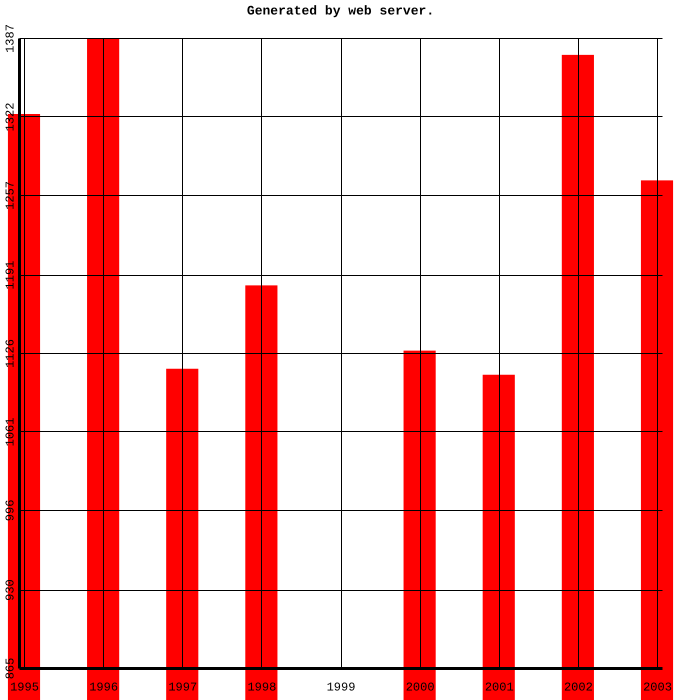 Image resolution: width=700 pixels, height=700 pixels. What do you see at coordinates (183, 687) in the screenshot?
I see `x-tick-label: 1997` at bounding box center [183, 687].